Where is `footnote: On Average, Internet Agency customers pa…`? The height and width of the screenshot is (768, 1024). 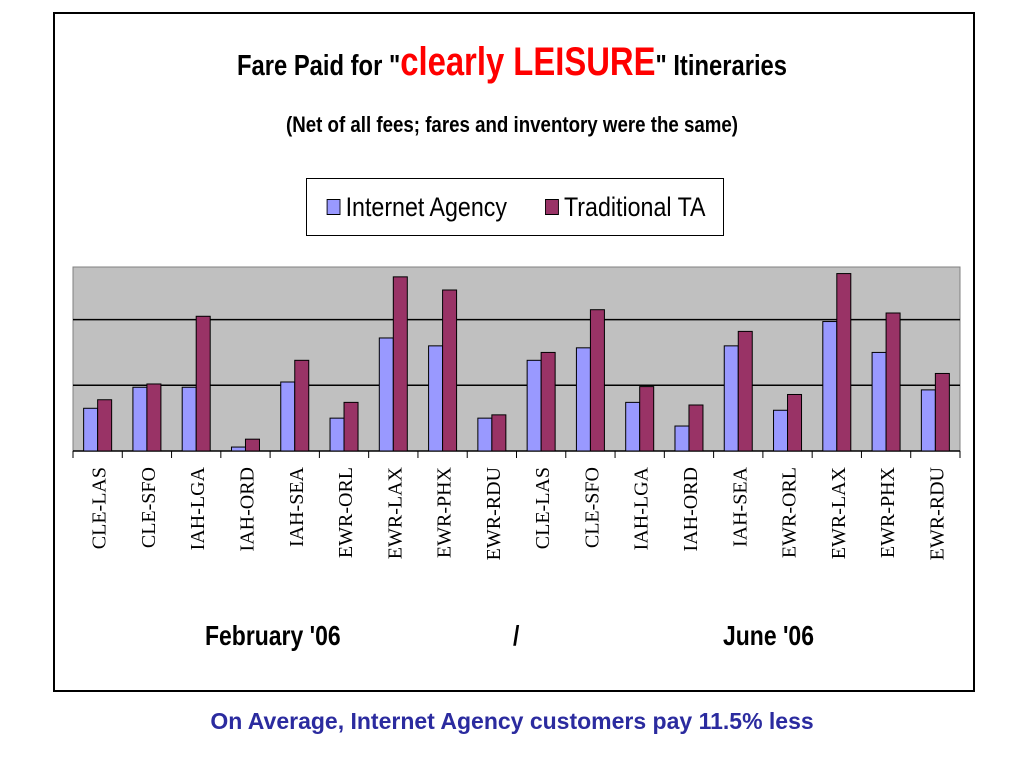 footnote: On Average, Internet Agency customers pa… is located at coordinates (512, 721).